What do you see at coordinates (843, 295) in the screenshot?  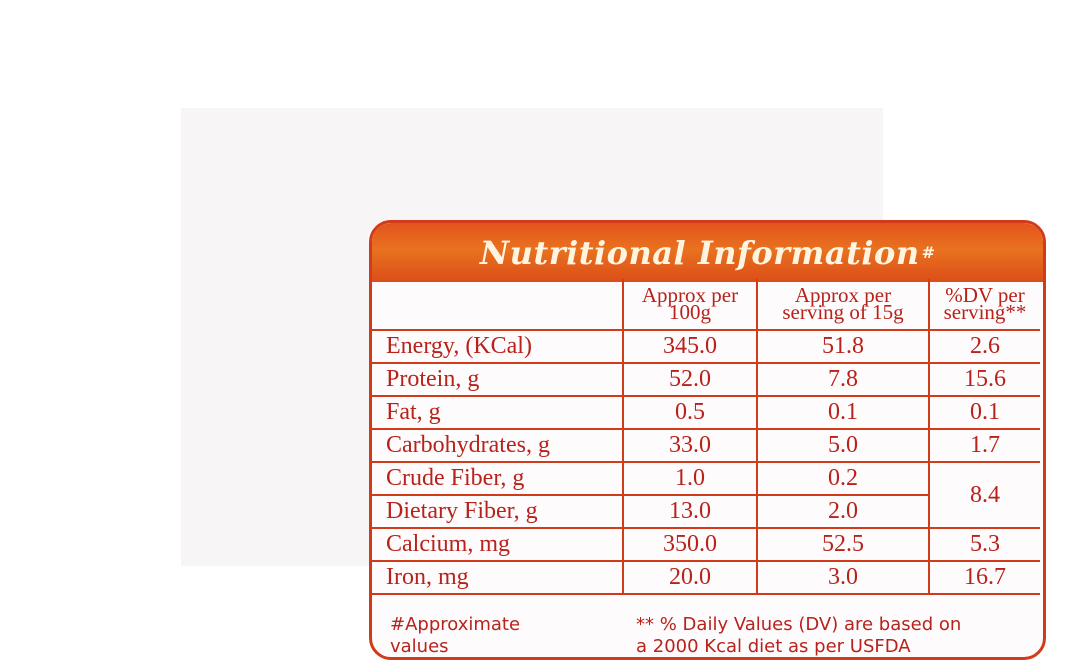 I see `per-serving-header-line1: Approx per` at bounding box center [843, 295].